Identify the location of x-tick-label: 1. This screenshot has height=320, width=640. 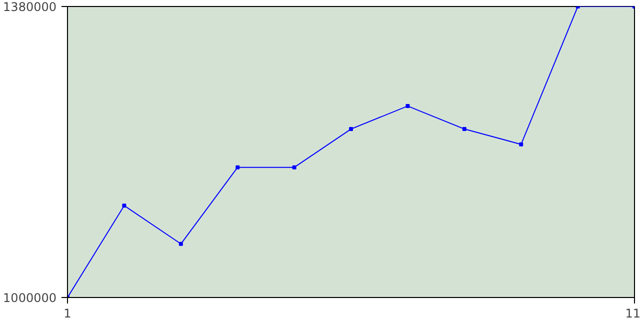
(68, 313).